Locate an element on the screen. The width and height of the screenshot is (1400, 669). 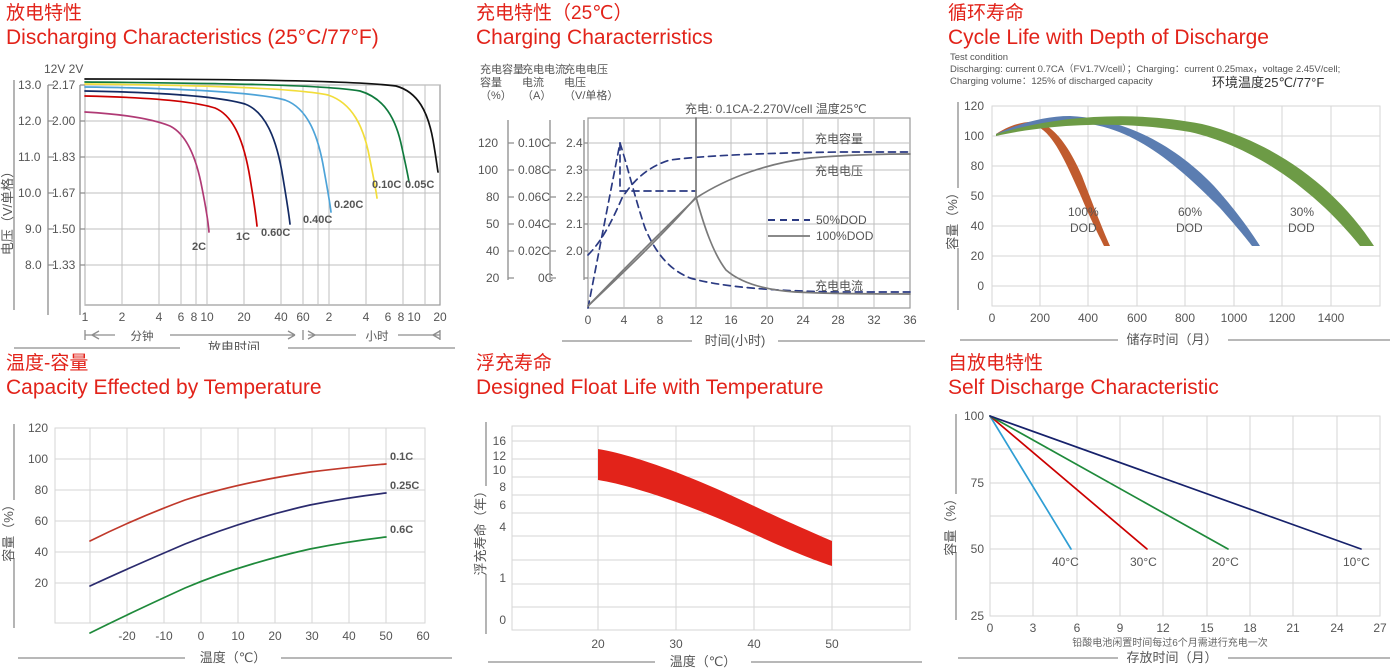
svg-text: 2C is located at coordinates (199, 247).